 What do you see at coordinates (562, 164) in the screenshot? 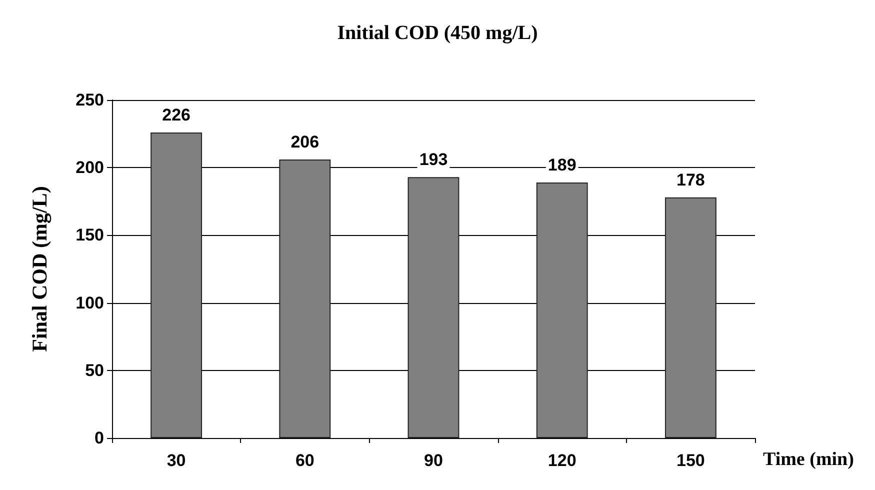
I see `data-label: 189` at bounding box center [562, 164].